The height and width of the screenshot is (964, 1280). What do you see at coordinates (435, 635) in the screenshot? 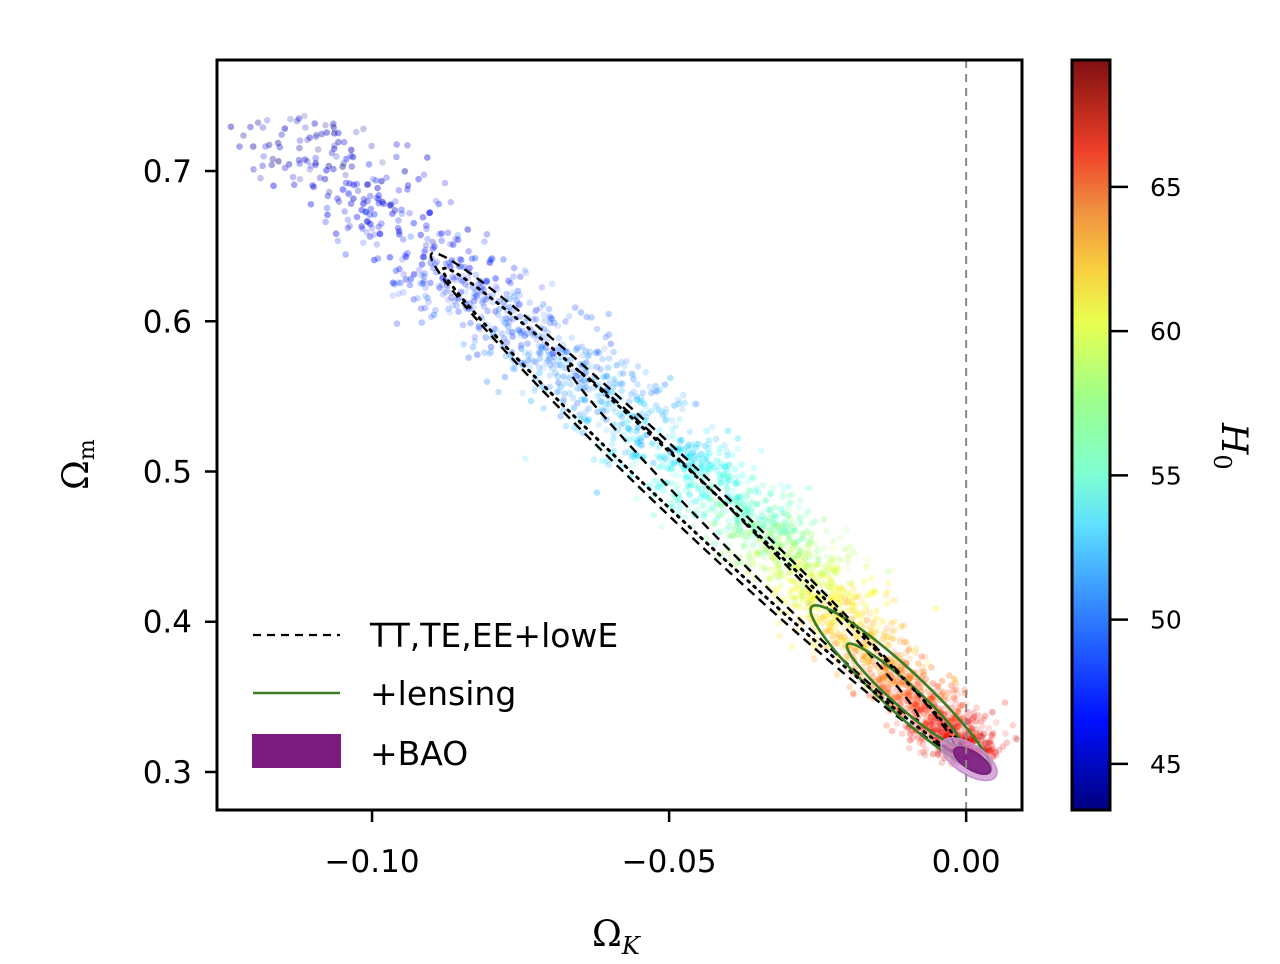
I see `legend-entry-tt-te-ee-lowe: TT,TE,EE+lowE` at bounding box center [435, 635].